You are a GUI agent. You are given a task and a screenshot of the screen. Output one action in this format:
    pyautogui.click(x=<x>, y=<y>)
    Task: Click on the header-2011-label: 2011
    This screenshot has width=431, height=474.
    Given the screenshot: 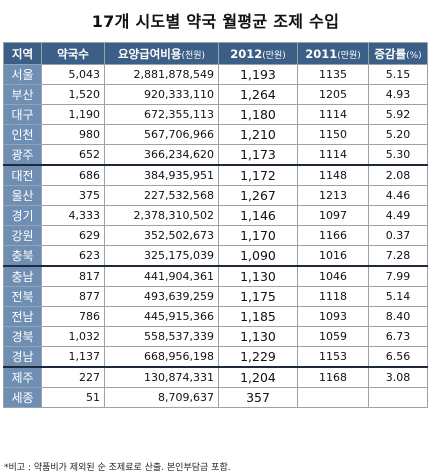 What is the action you would take?
    pyautogui.click(x=321, y=53)
    